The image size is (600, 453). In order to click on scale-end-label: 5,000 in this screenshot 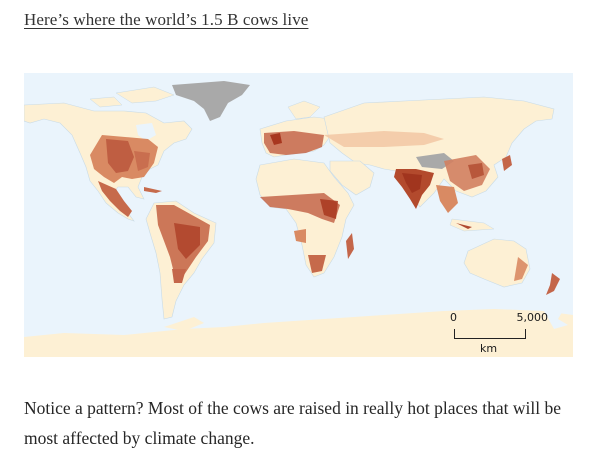, I will do `click(532, 317)`.